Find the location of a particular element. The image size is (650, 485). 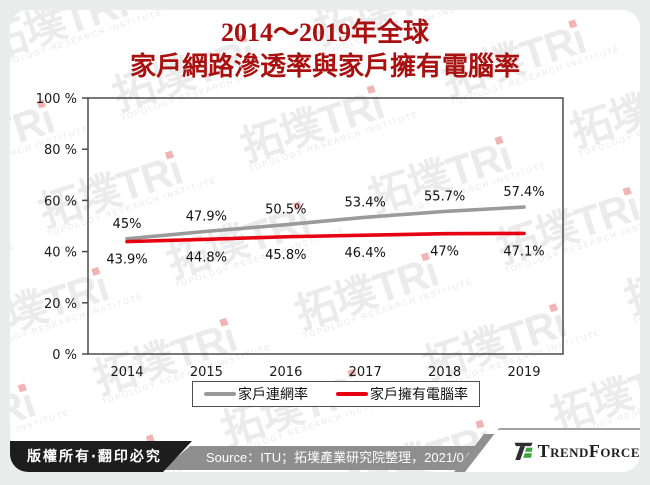

data-label: 53.4% is located at coordinates (365, 202).